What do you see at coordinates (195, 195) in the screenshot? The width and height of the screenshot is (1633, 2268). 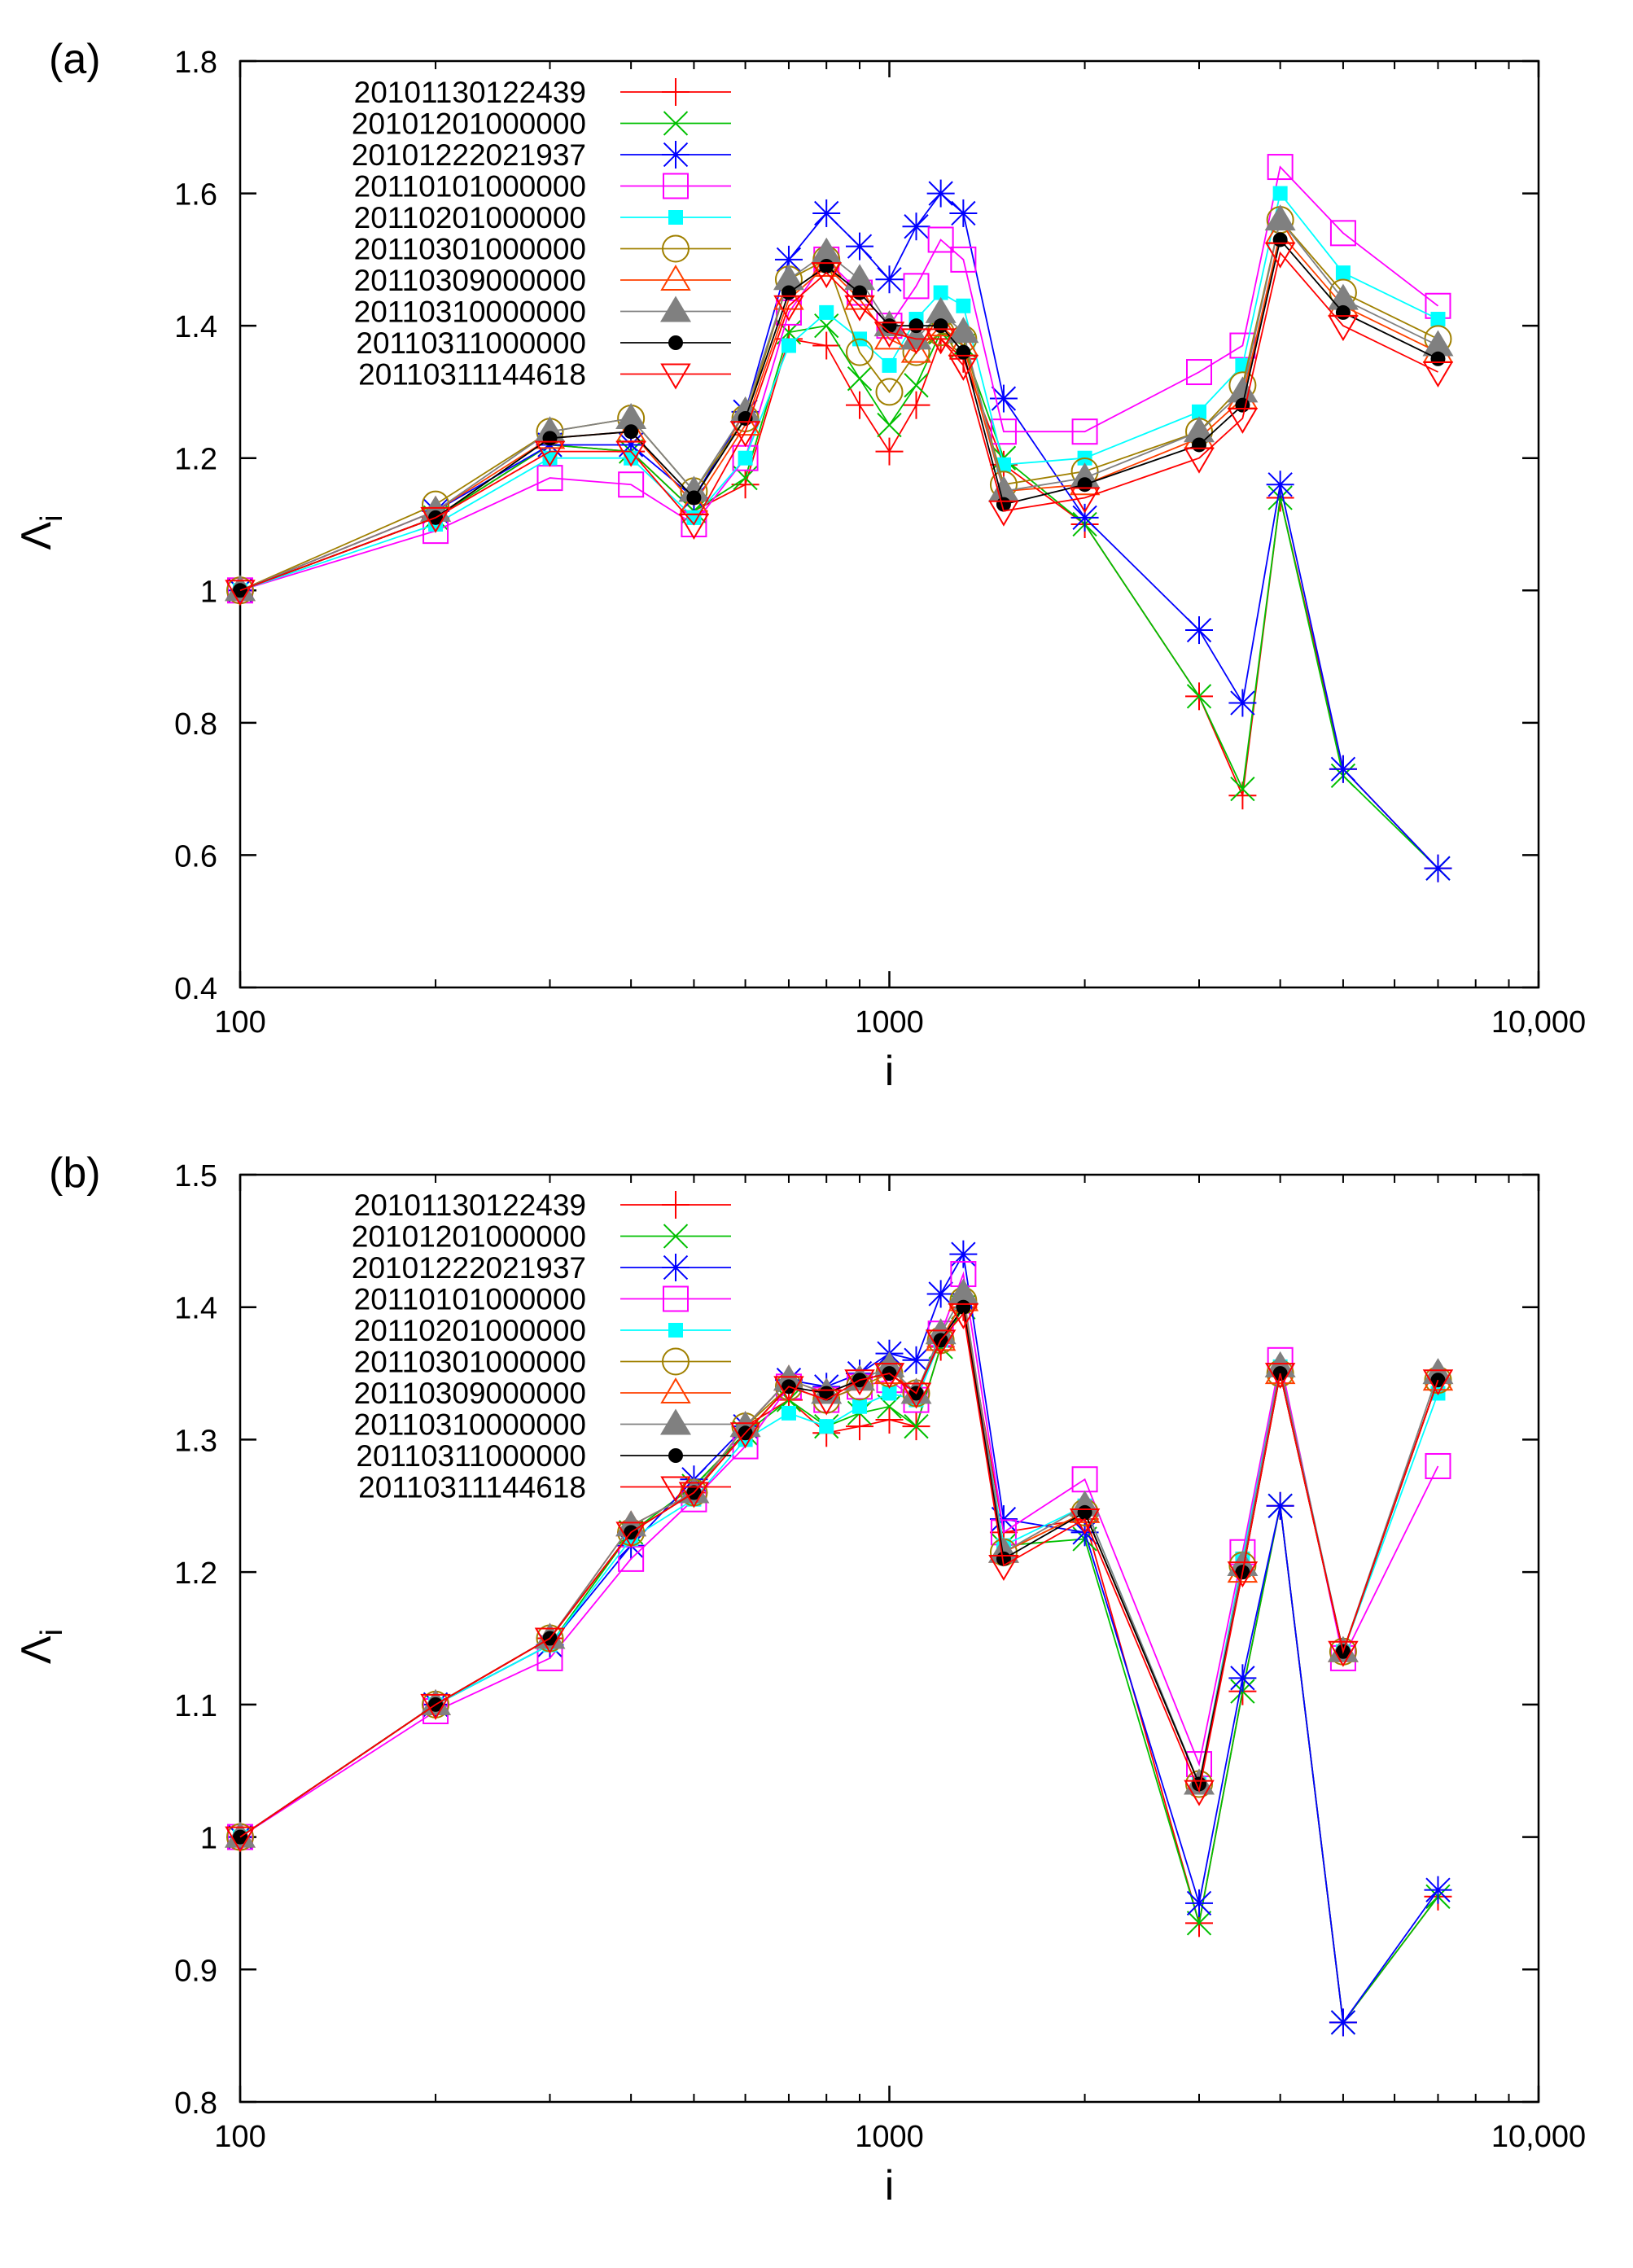 I see `y-tick-label: 1.6` at bounding box center [195, 195].